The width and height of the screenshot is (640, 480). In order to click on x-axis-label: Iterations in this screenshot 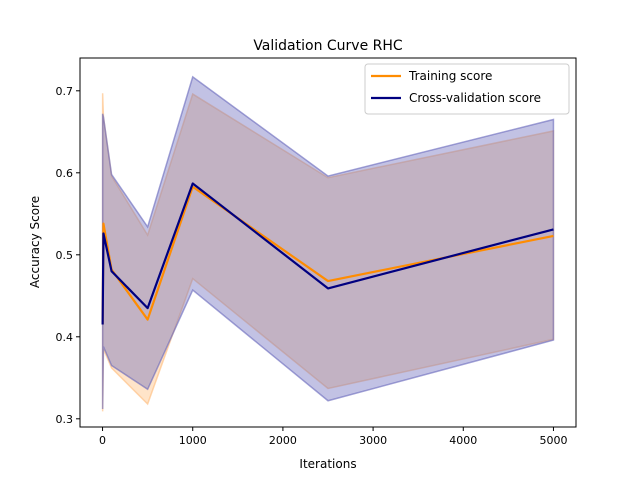, I will do `click(327, 464)`.